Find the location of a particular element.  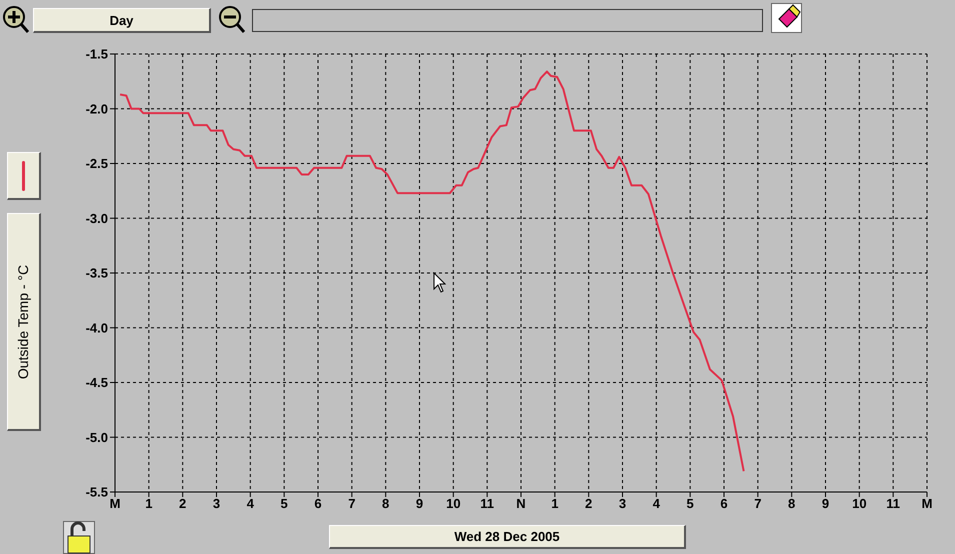

y-tick-label: -1.5 is located at coordinates (97, 54).